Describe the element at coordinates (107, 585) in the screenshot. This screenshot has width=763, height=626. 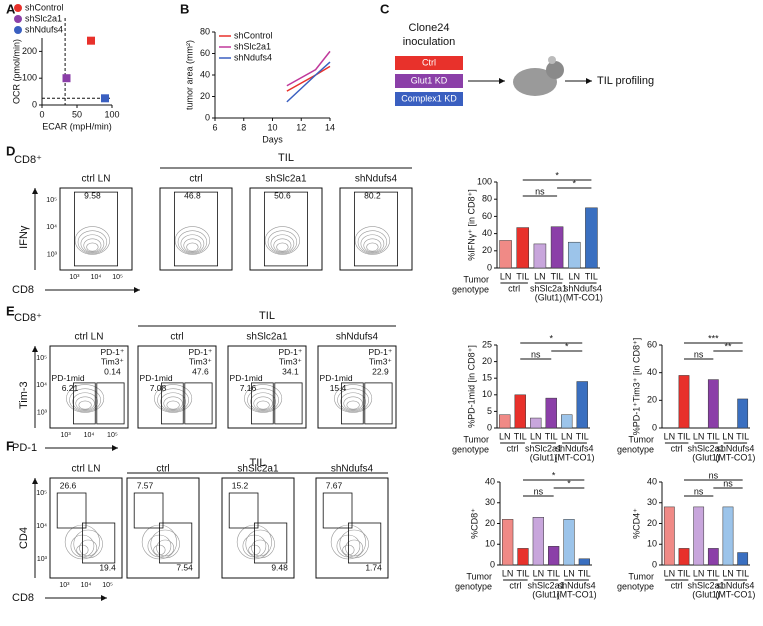
I see `x-tick-label: 10⁵` at that location.